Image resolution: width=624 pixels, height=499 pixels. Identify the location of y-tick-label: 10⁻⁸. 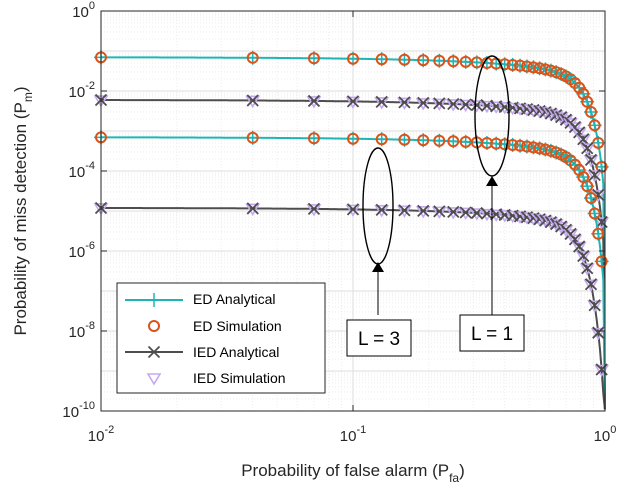
(82, 330).